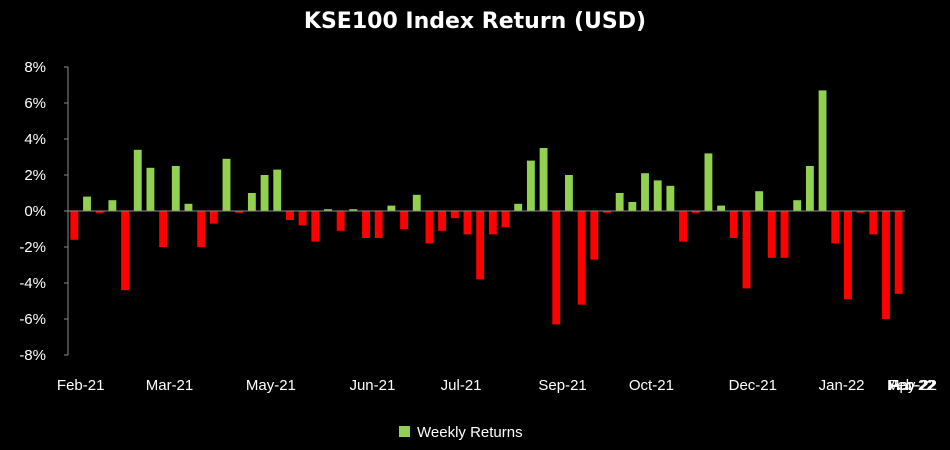 This screenshot has width=950, height=450. I want to click on y-tick-label-7: -6%, so click(32, 319).